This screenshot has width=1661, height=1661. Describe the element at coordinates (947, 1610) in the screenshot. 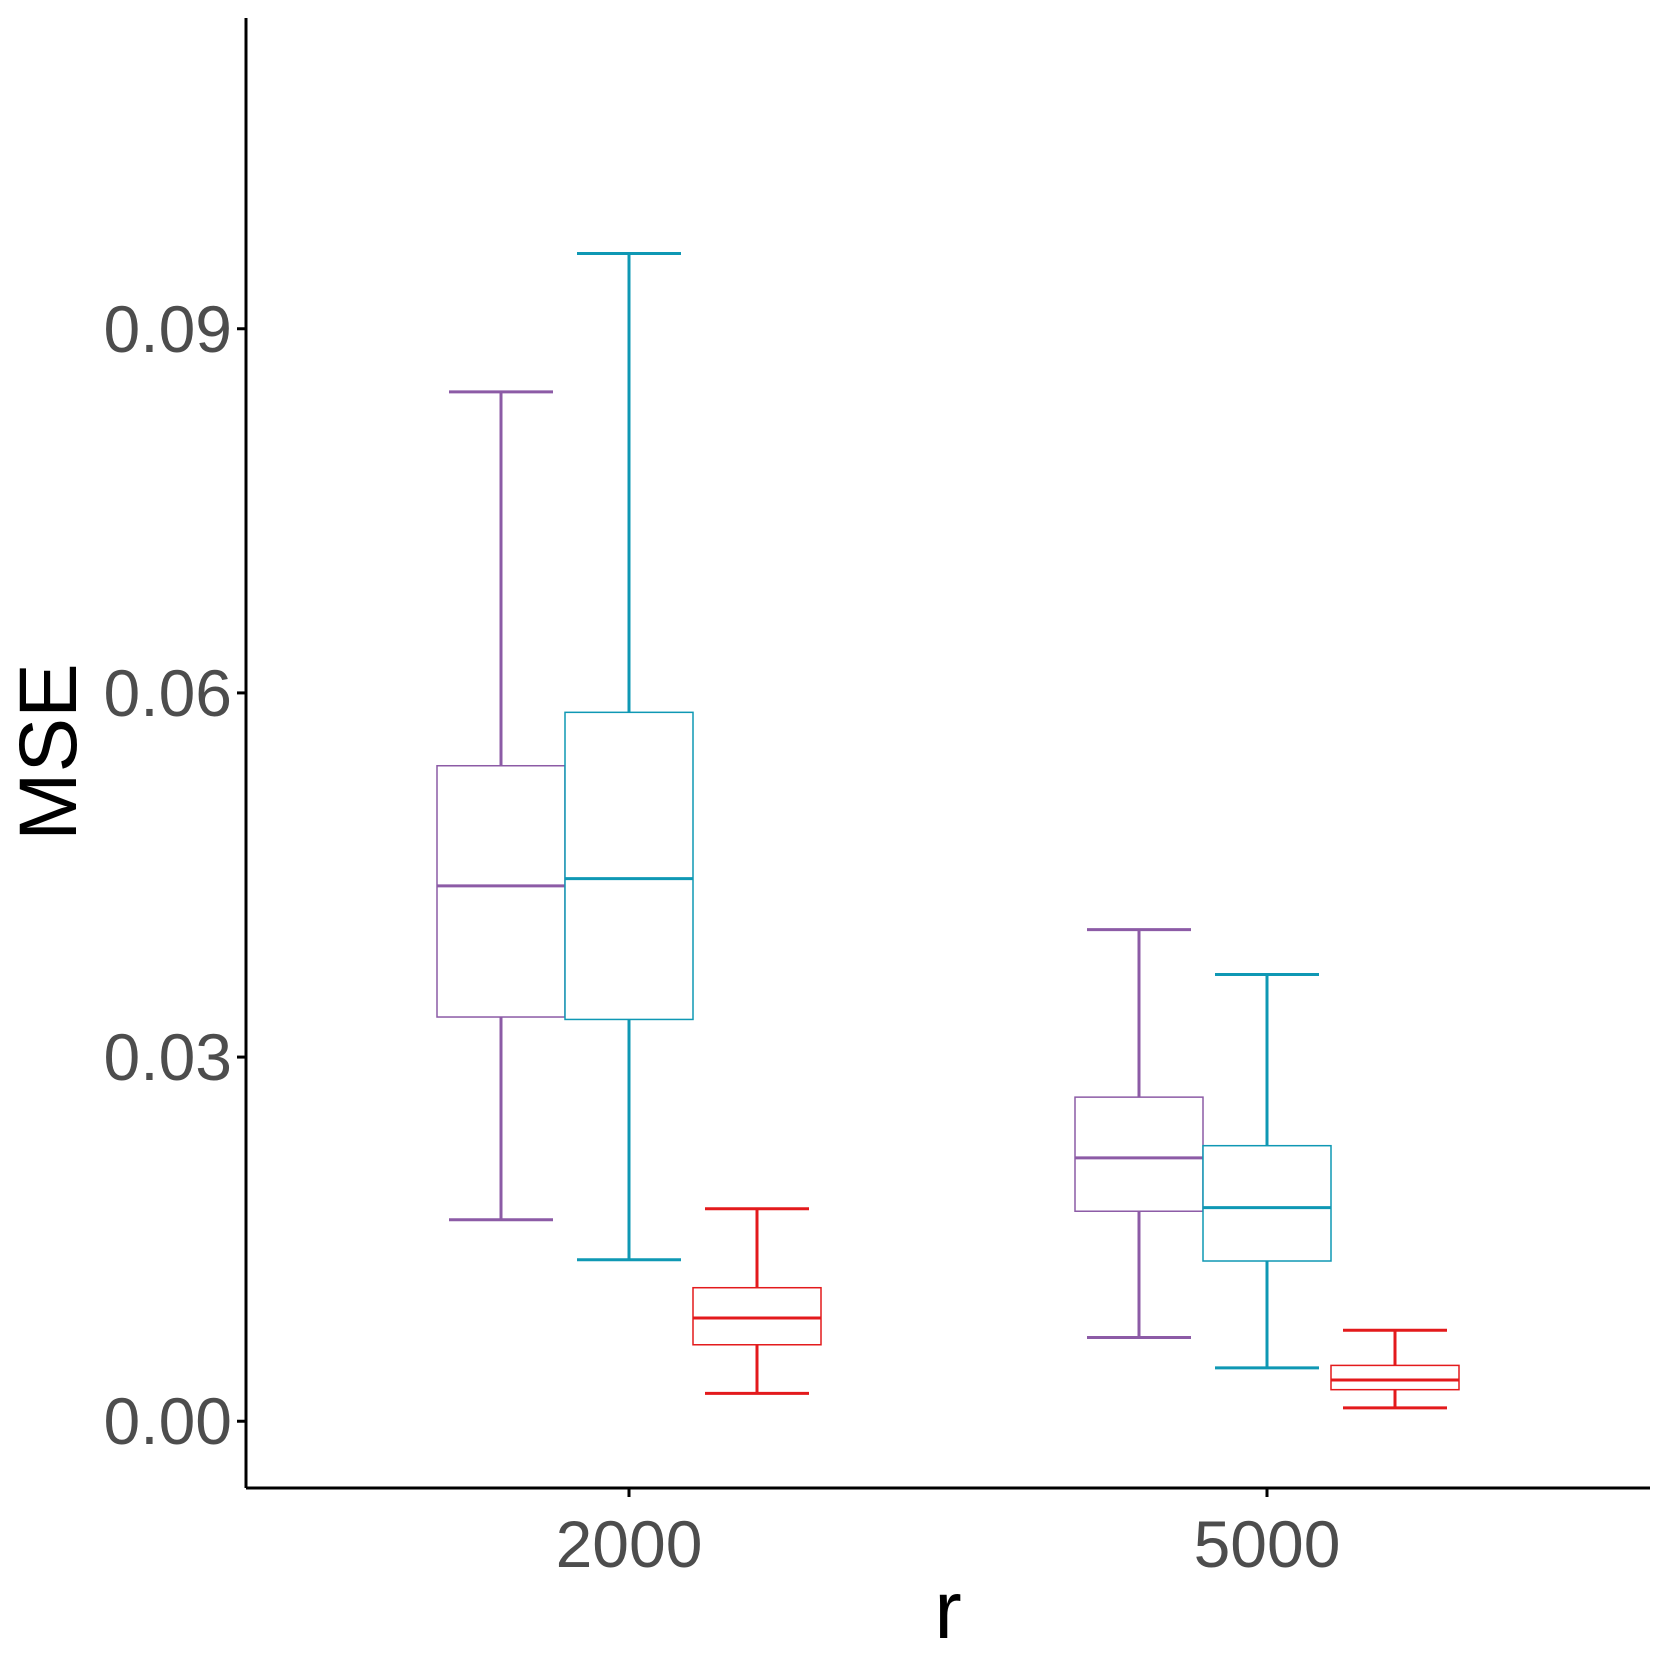

I see `x-axis-title: r` at that location.